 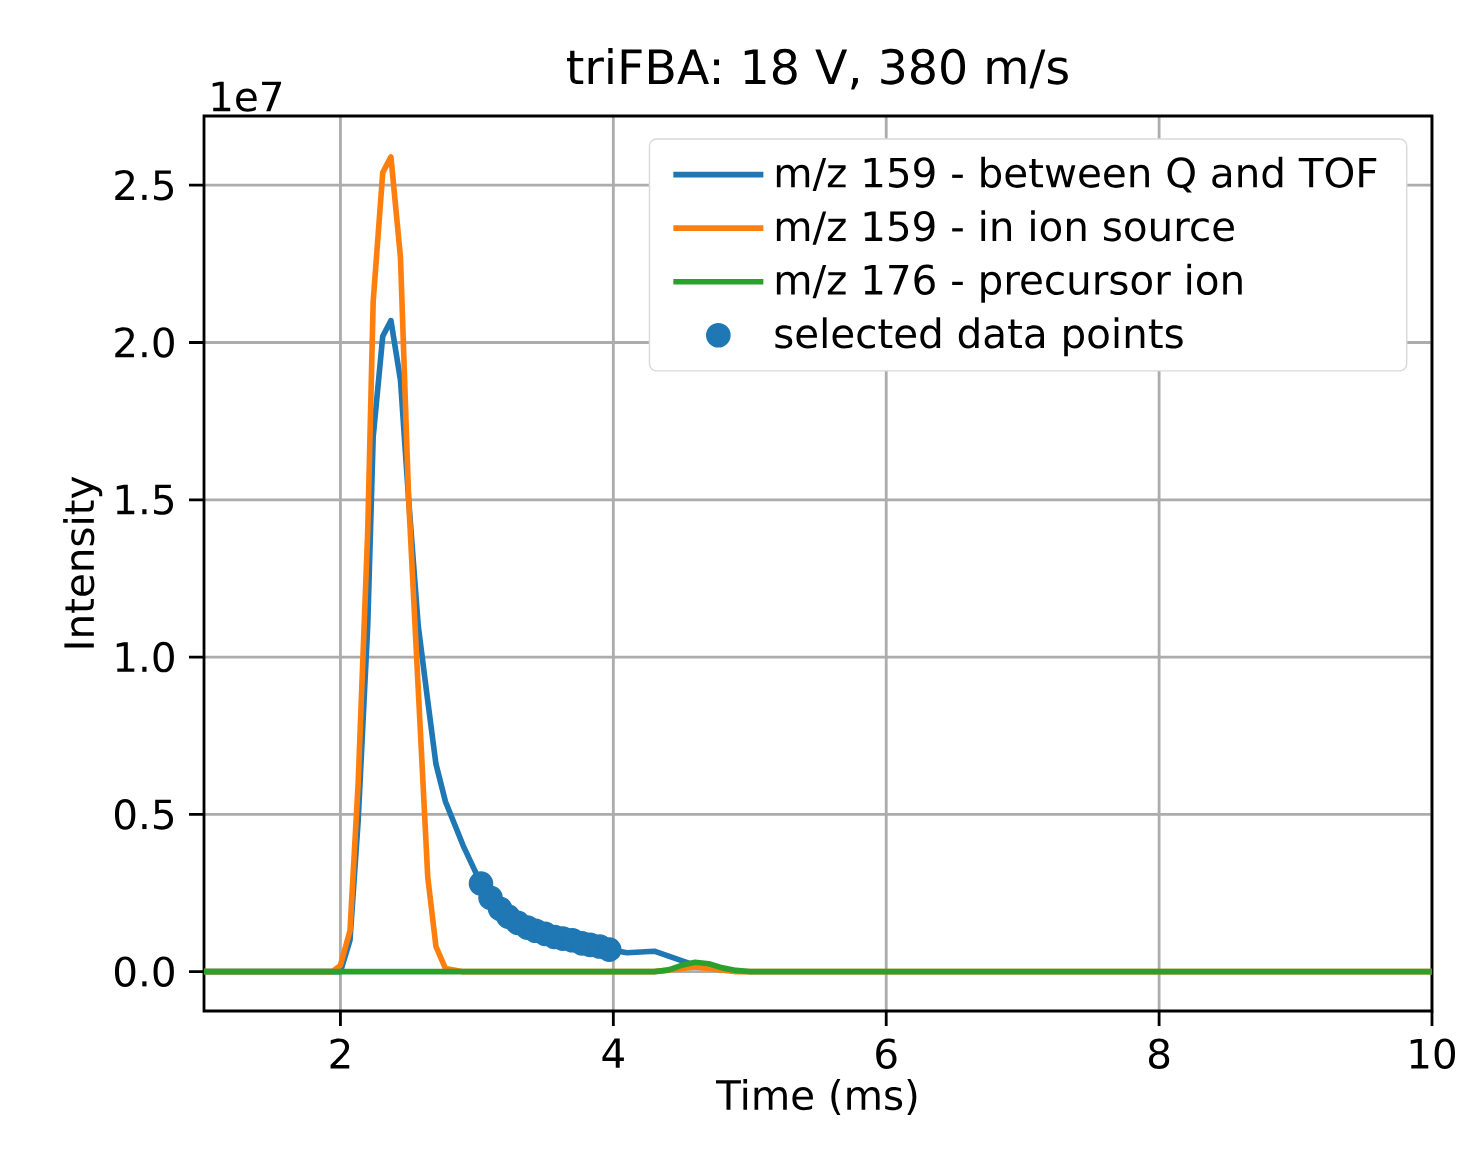 What do you see at coordinates (83, 562) in the screenshot?
I see `y-axis-title: Intensity` at bounding box center [83, 562].